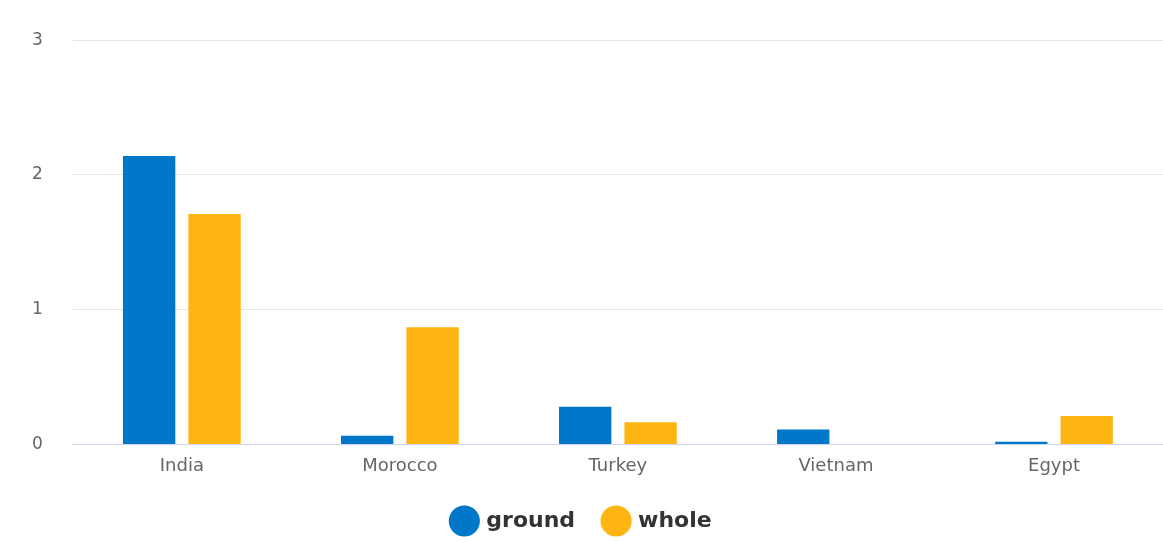 The image size is (1163, 542). Describe the element at coordinates (617, 464) in the screenshot. I see `x-tick-label: Turkey` at that location.